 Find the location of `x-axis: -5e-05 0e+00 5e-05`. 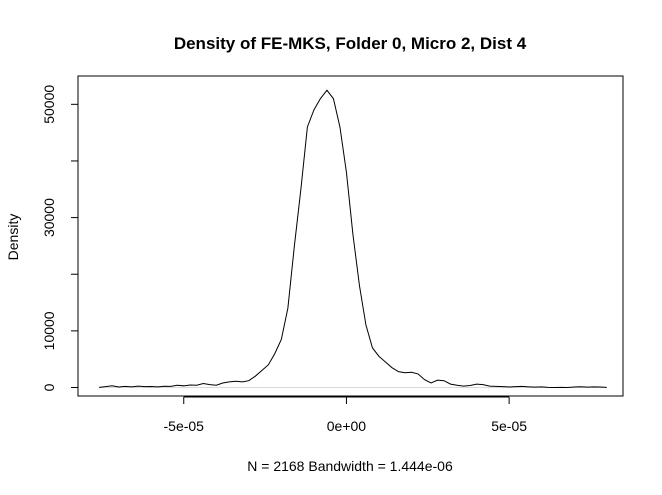

x-axis: -5e-05 0e+00 5e-05 is located at coordinates (345, 415).